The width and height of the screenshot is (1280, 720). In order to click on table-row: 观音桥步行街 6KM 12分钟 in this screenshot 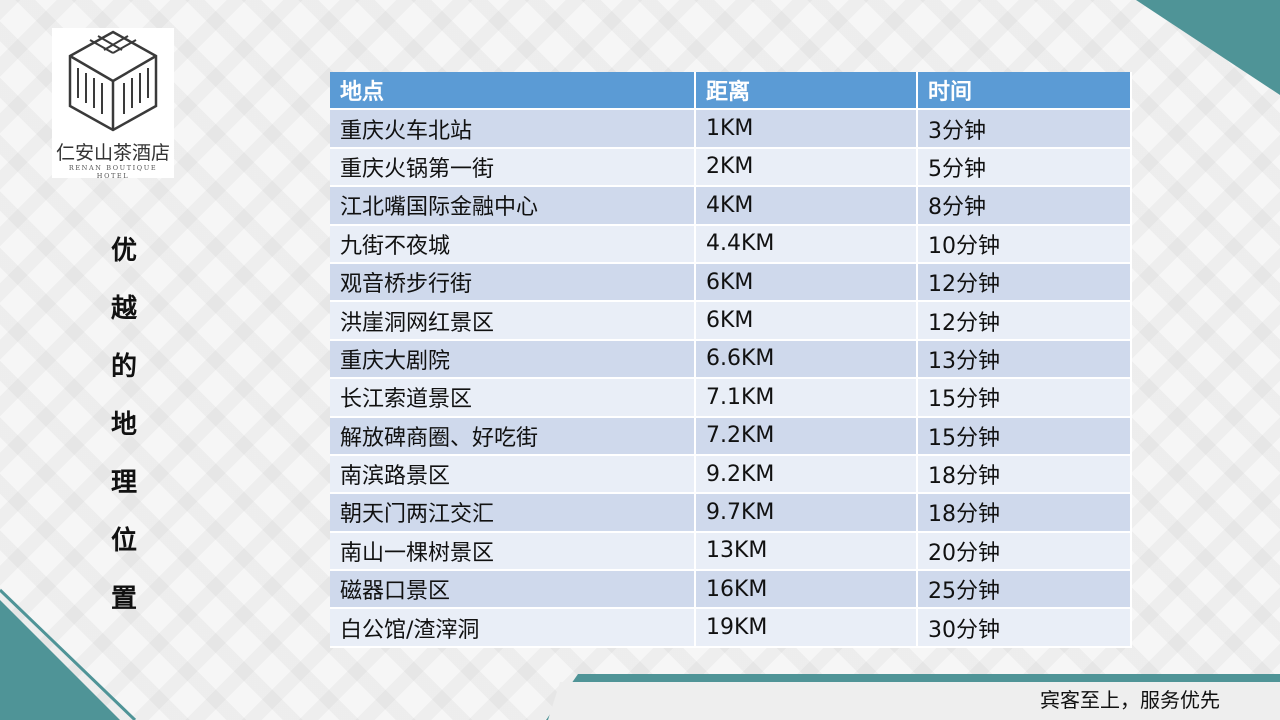, I will do `click(731, 283)`.